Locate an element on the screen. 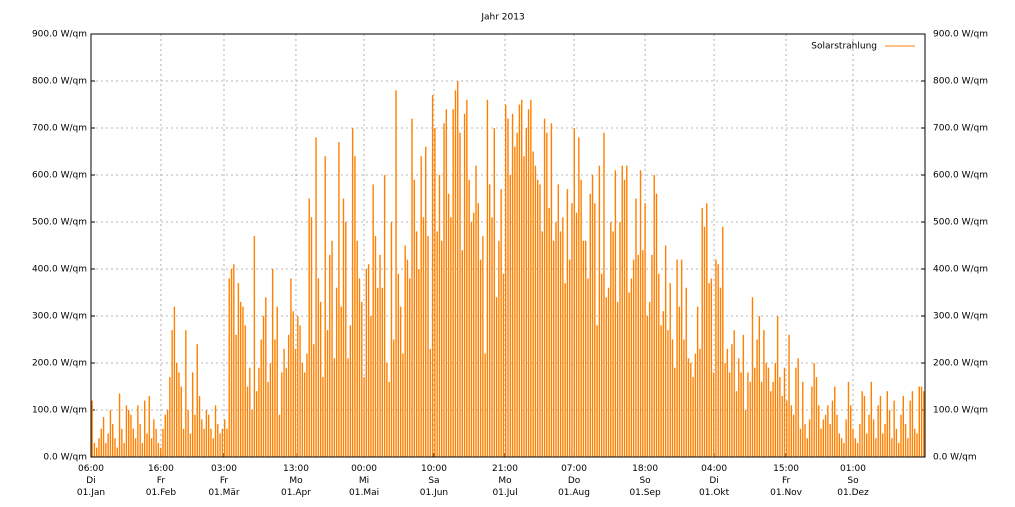 The image size is (1015, 507). x-tick-label: 07:00 Do 01.Aug is located at coordinates (574, 481).